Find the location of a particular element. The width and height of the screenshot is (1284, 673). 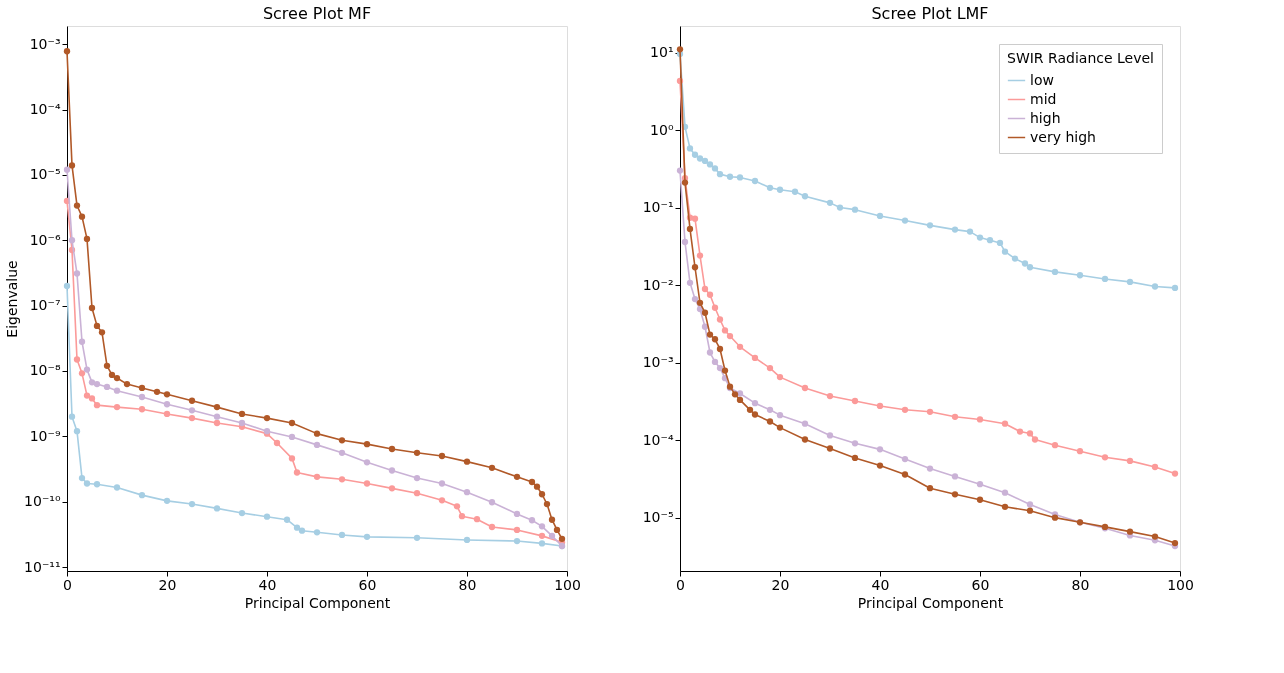

y-tick-label: 10⁻⁸ is located at coordinates (45, 370).